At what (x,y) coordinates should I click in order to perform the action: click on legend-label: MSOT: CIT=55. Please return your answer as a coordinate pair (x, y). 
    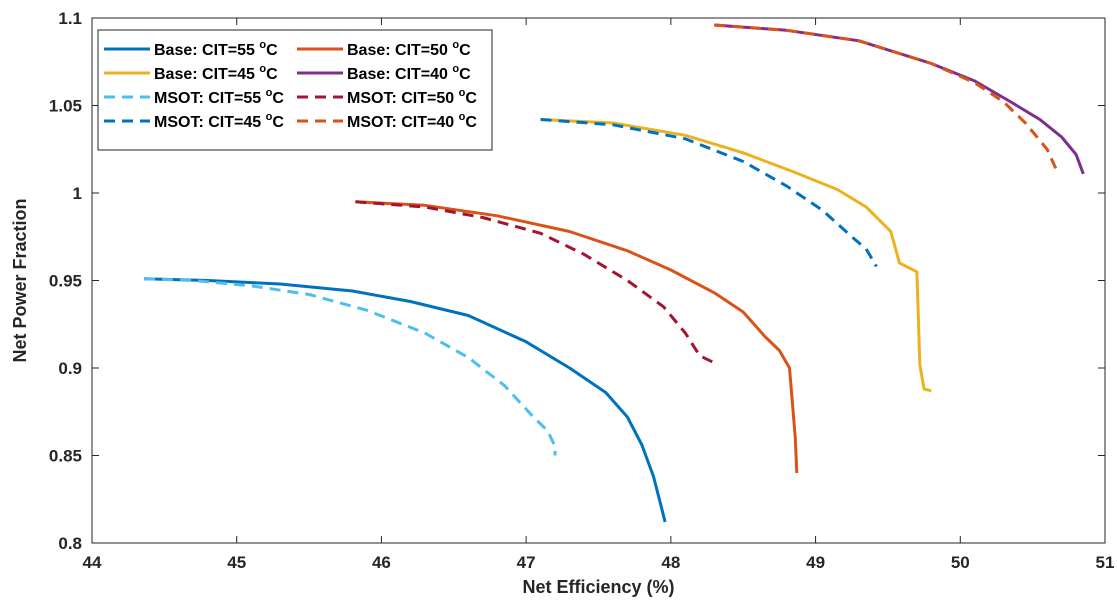
    Looking at the image, I should click on (210, 98).